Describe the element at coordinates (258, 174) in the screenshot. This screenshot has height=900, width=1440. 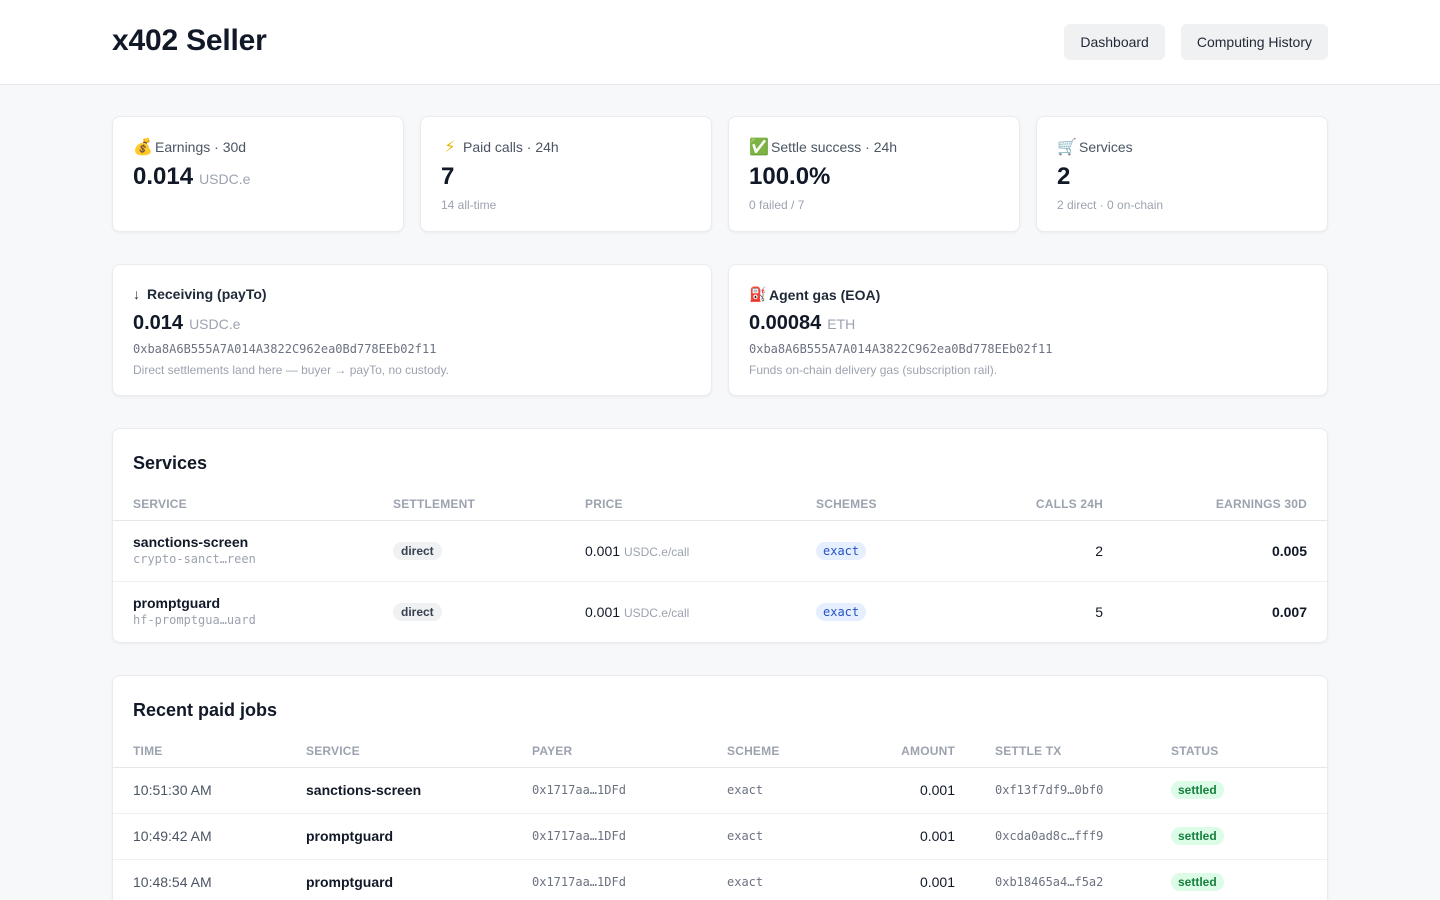
I see `stat-card-earnings: 💰 Earnings · 30d 0.014 USDC.e` at that location.